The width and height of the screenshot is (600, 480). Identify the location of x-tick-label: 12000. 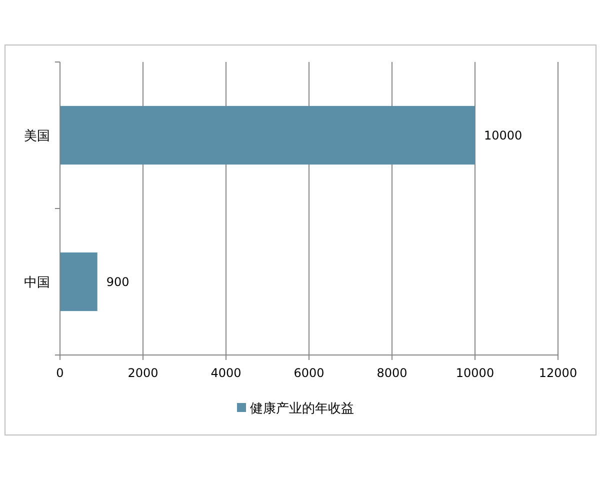
(558, 373).